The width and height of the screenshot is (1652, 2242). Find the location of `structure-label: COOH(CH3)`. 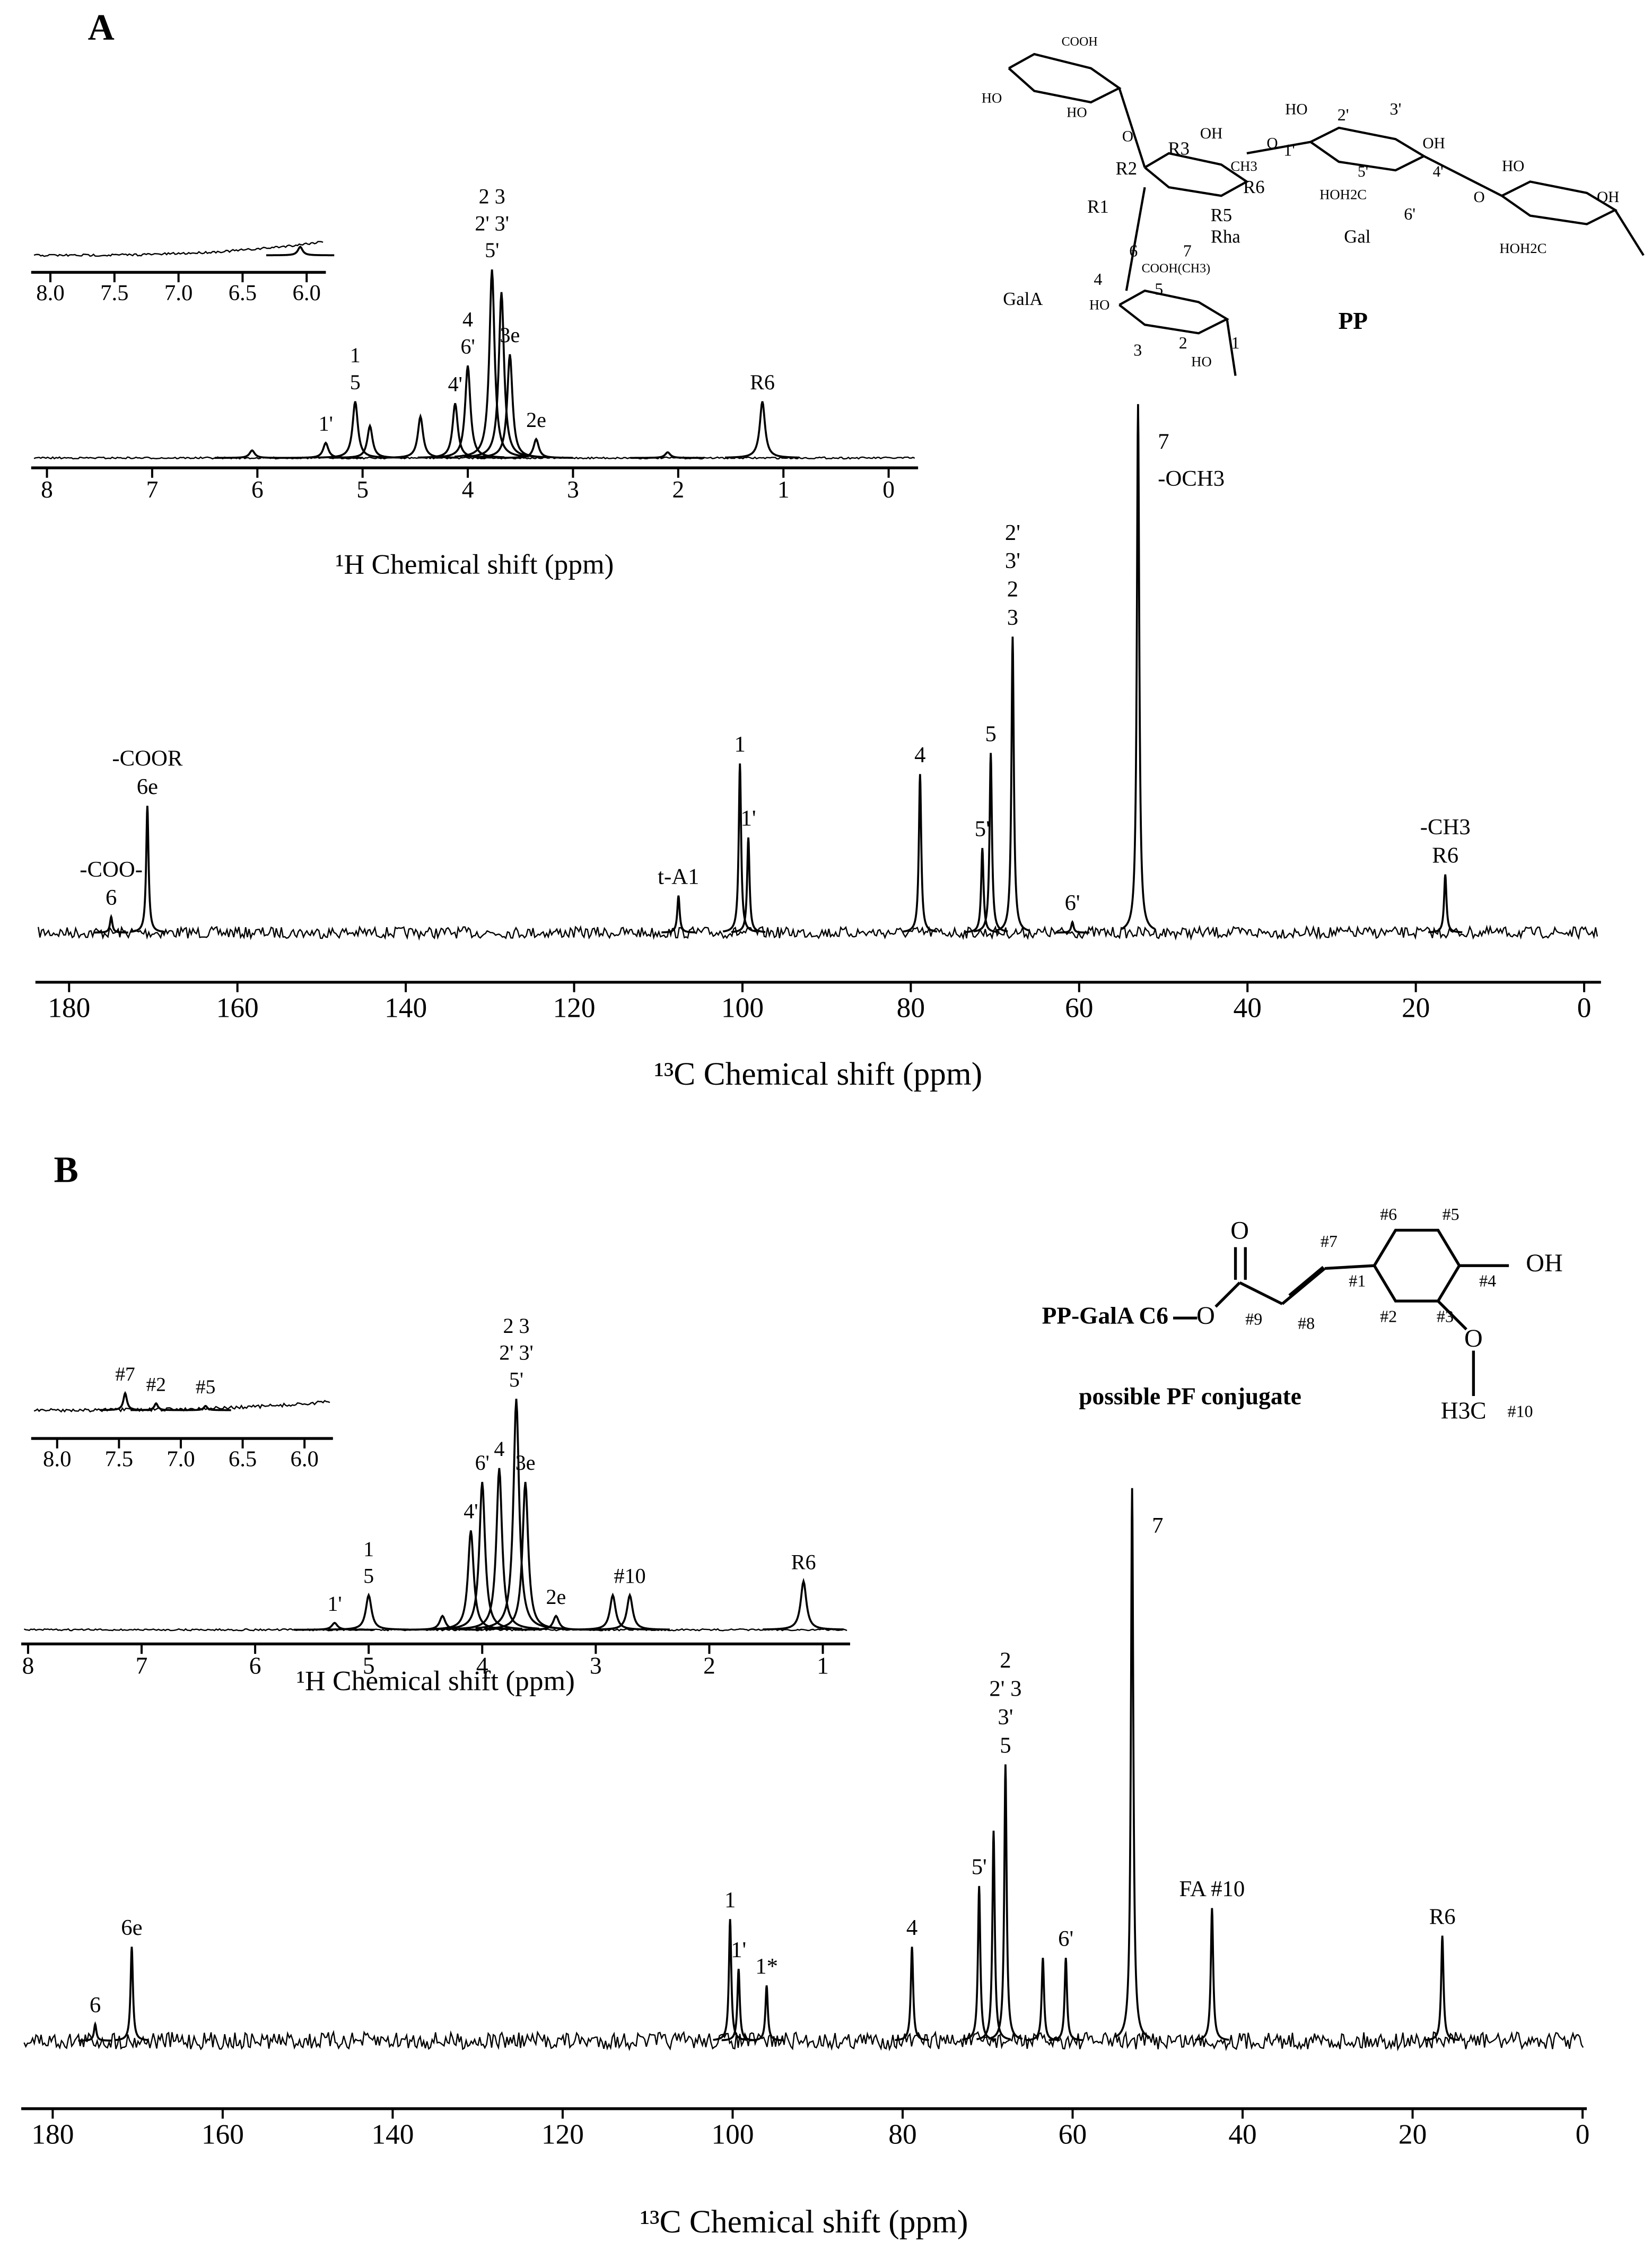

structure-label: COOH(CH3) is located at coordinates (1177, 269).